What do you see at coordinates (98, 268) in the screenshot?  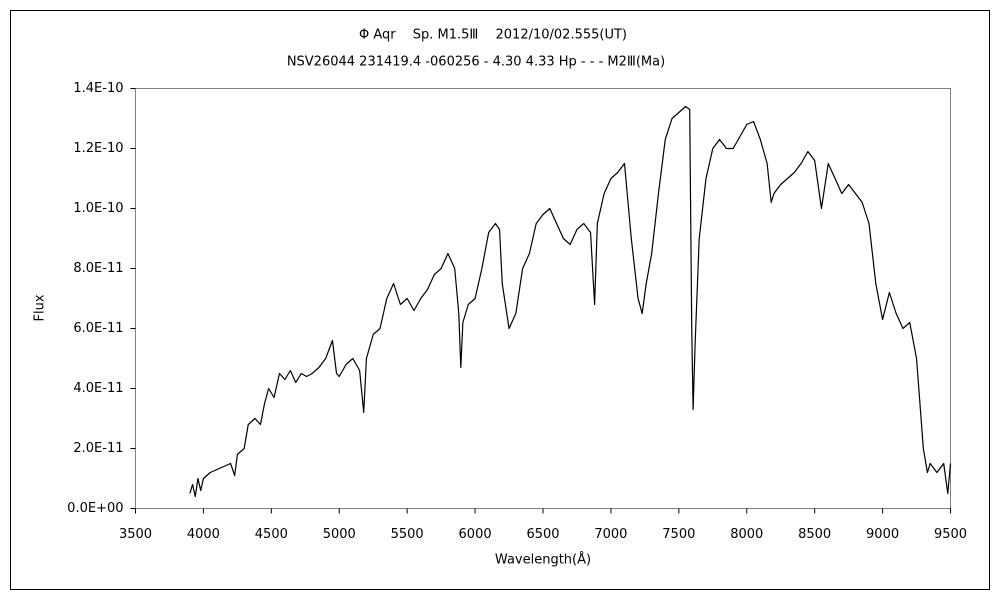 I see `y-tick-label: 8.0E-11` at bounding box center [98, 268].